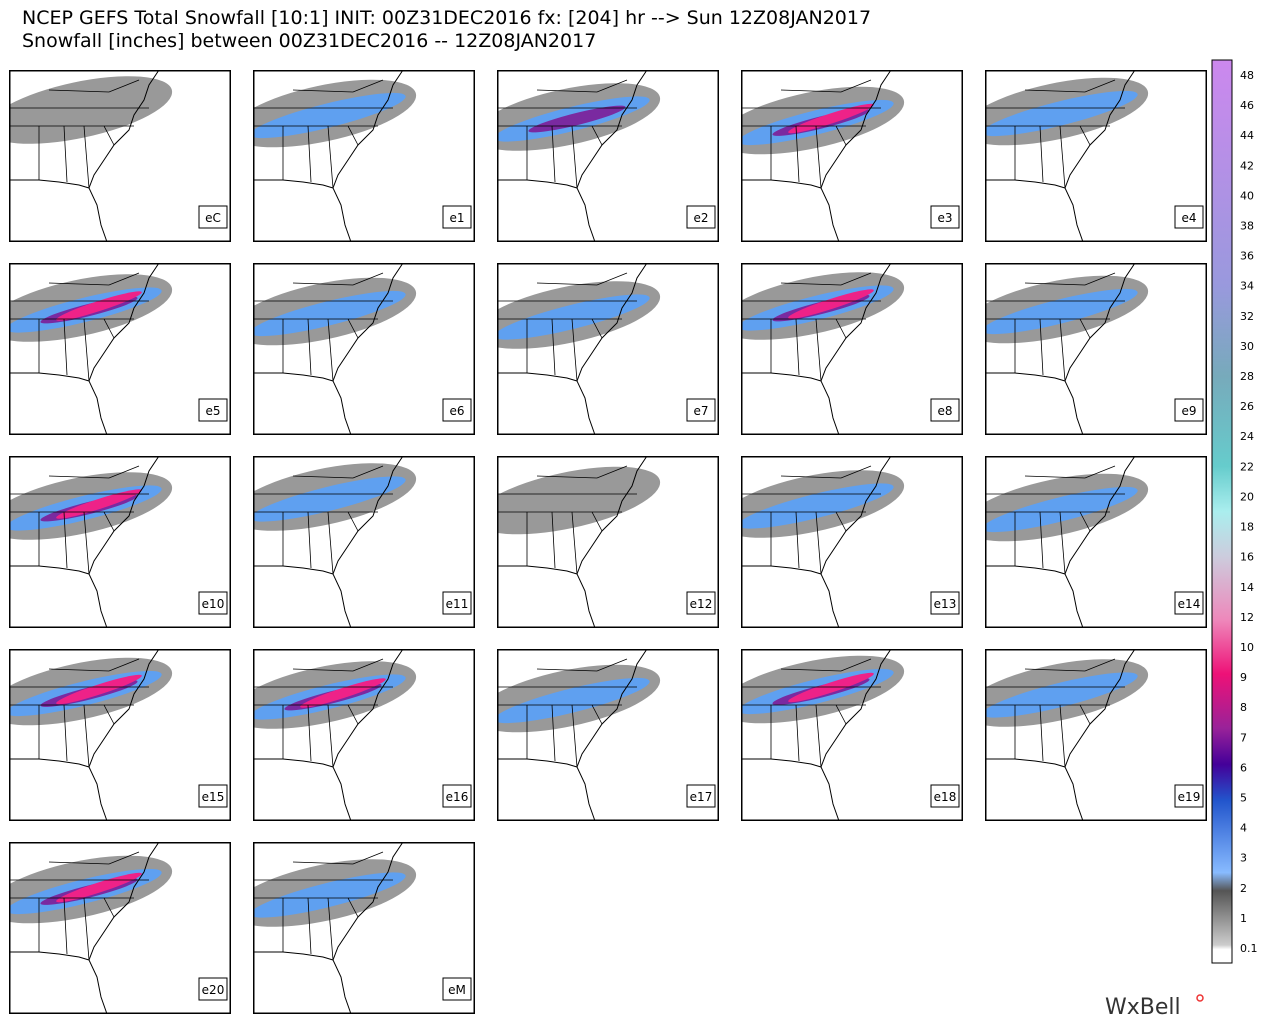 This screenshot has width=1280, height=1024. What do you see at coordinates (579, 500) in the screenshot?
I see `snow-light` at bounding box center [579, 500].